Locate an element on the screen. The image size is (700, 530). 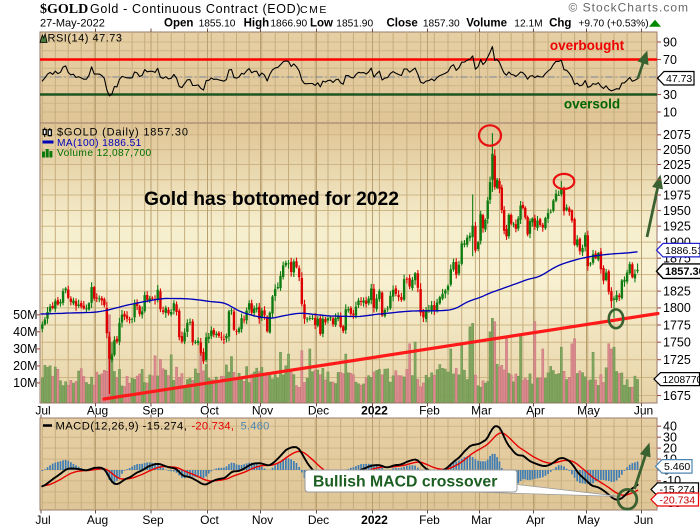
svg-text: 1925 is located at coordinates (677, 227).